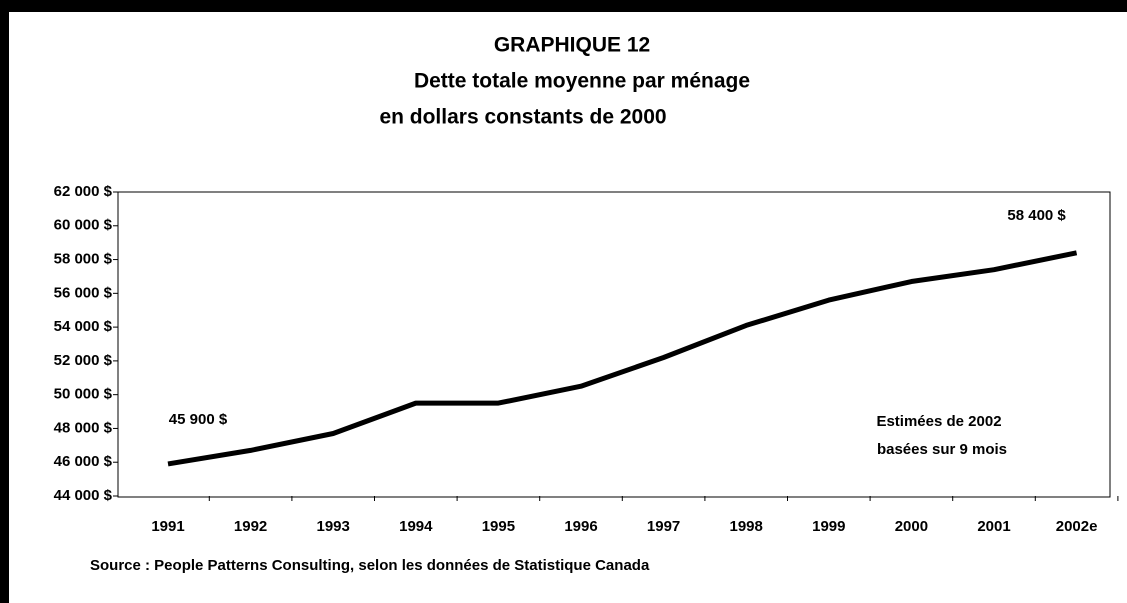 The width and height of the screenshot is (1127, 603). What do you see at coordinates (198, 419) in the screenshot?
I see `data-label: 45 900 $` at bounding box center [198, 419].